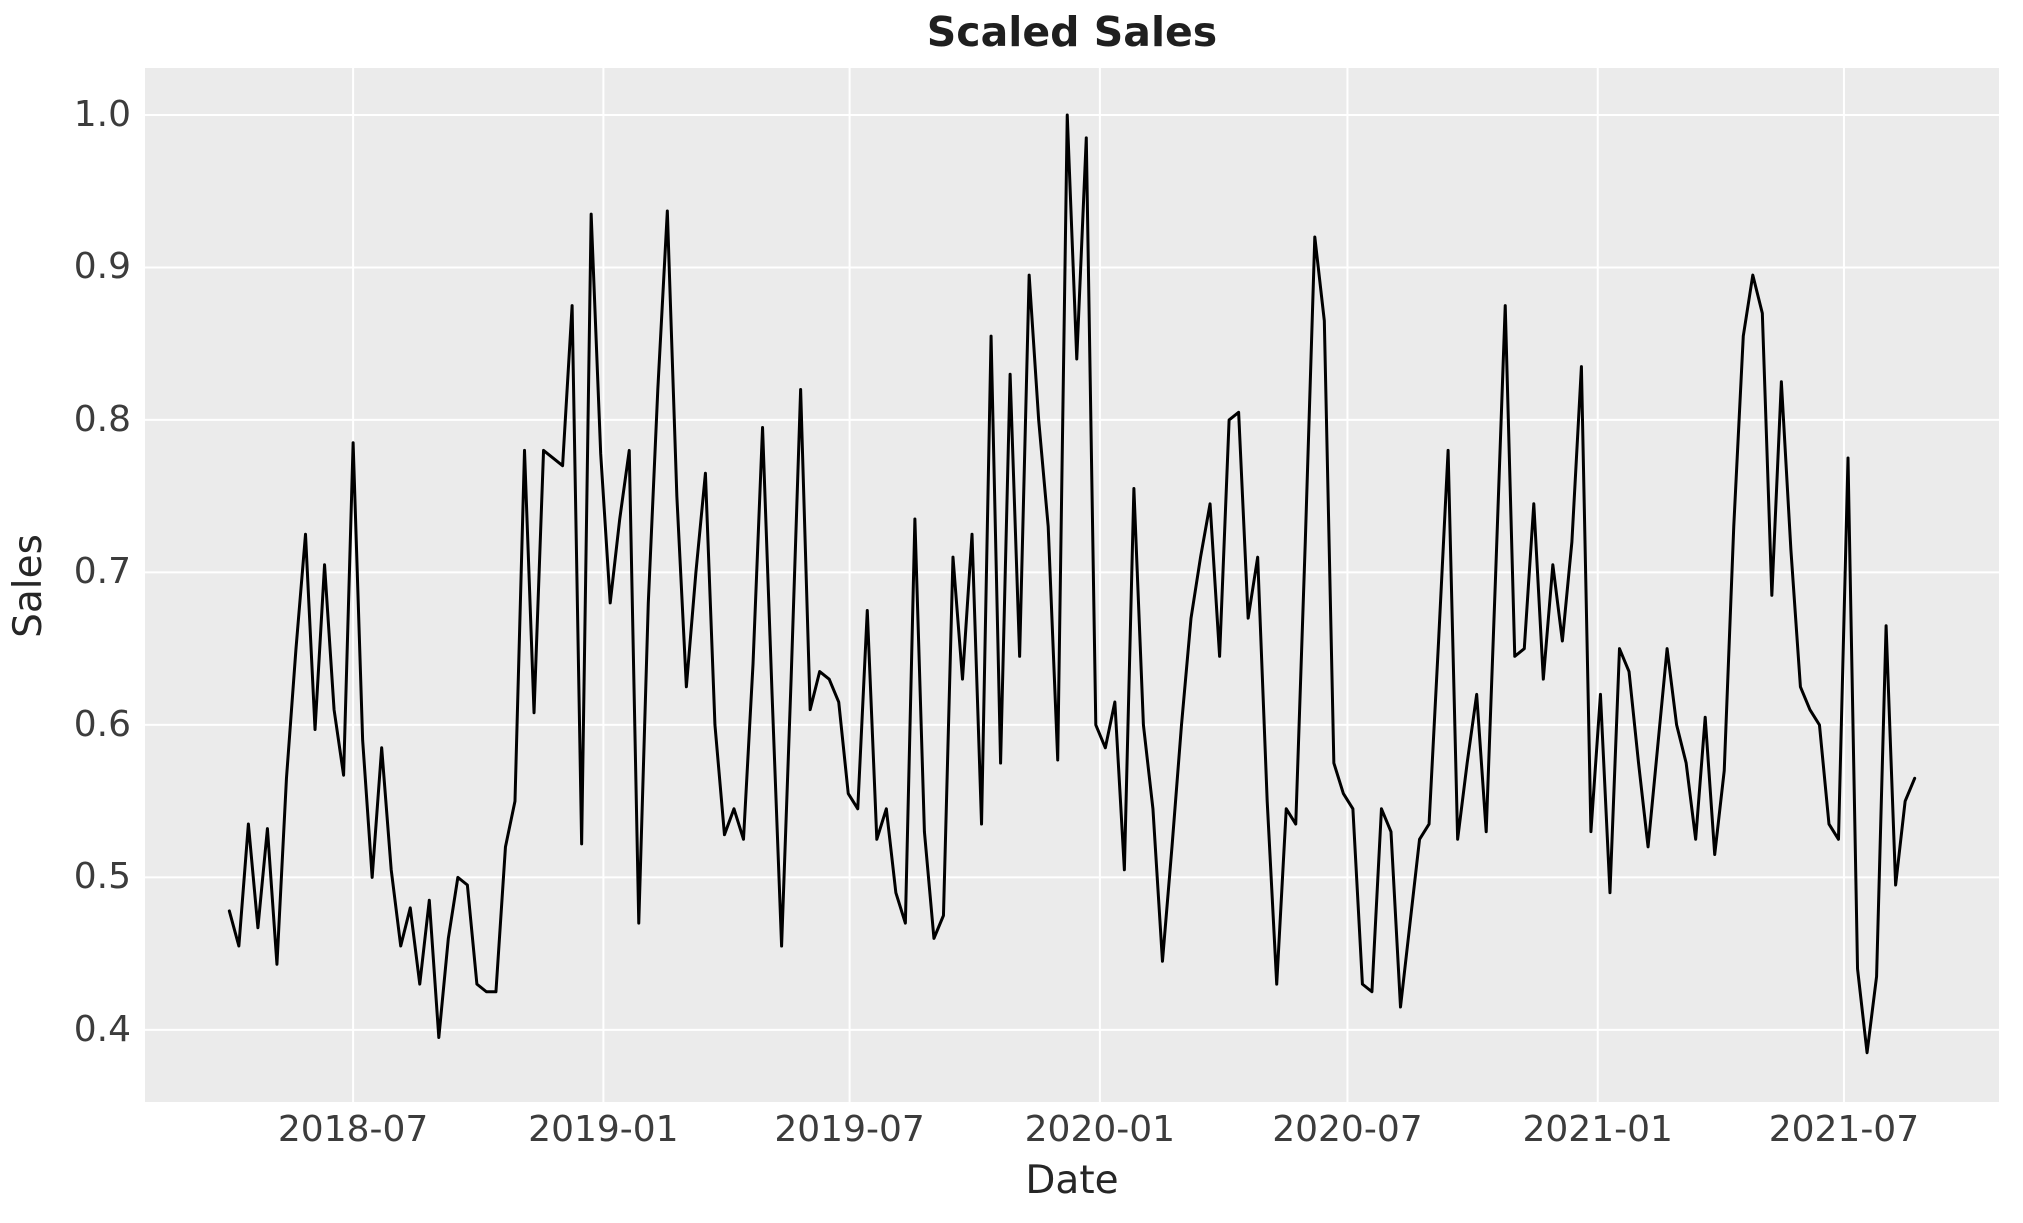 This screenshot has width=2023, height=1223. I want to click on x-tick-2019-07: 2019-07, so click(849, 1129).